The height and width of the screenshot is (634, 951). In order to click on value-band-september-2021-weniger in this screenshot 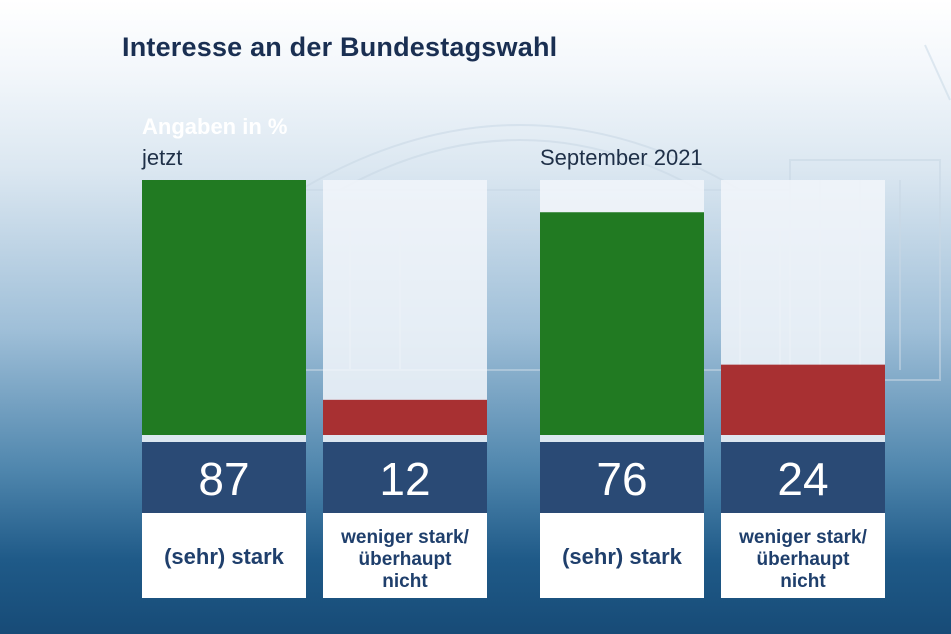, I will do `click(803, 477)`.